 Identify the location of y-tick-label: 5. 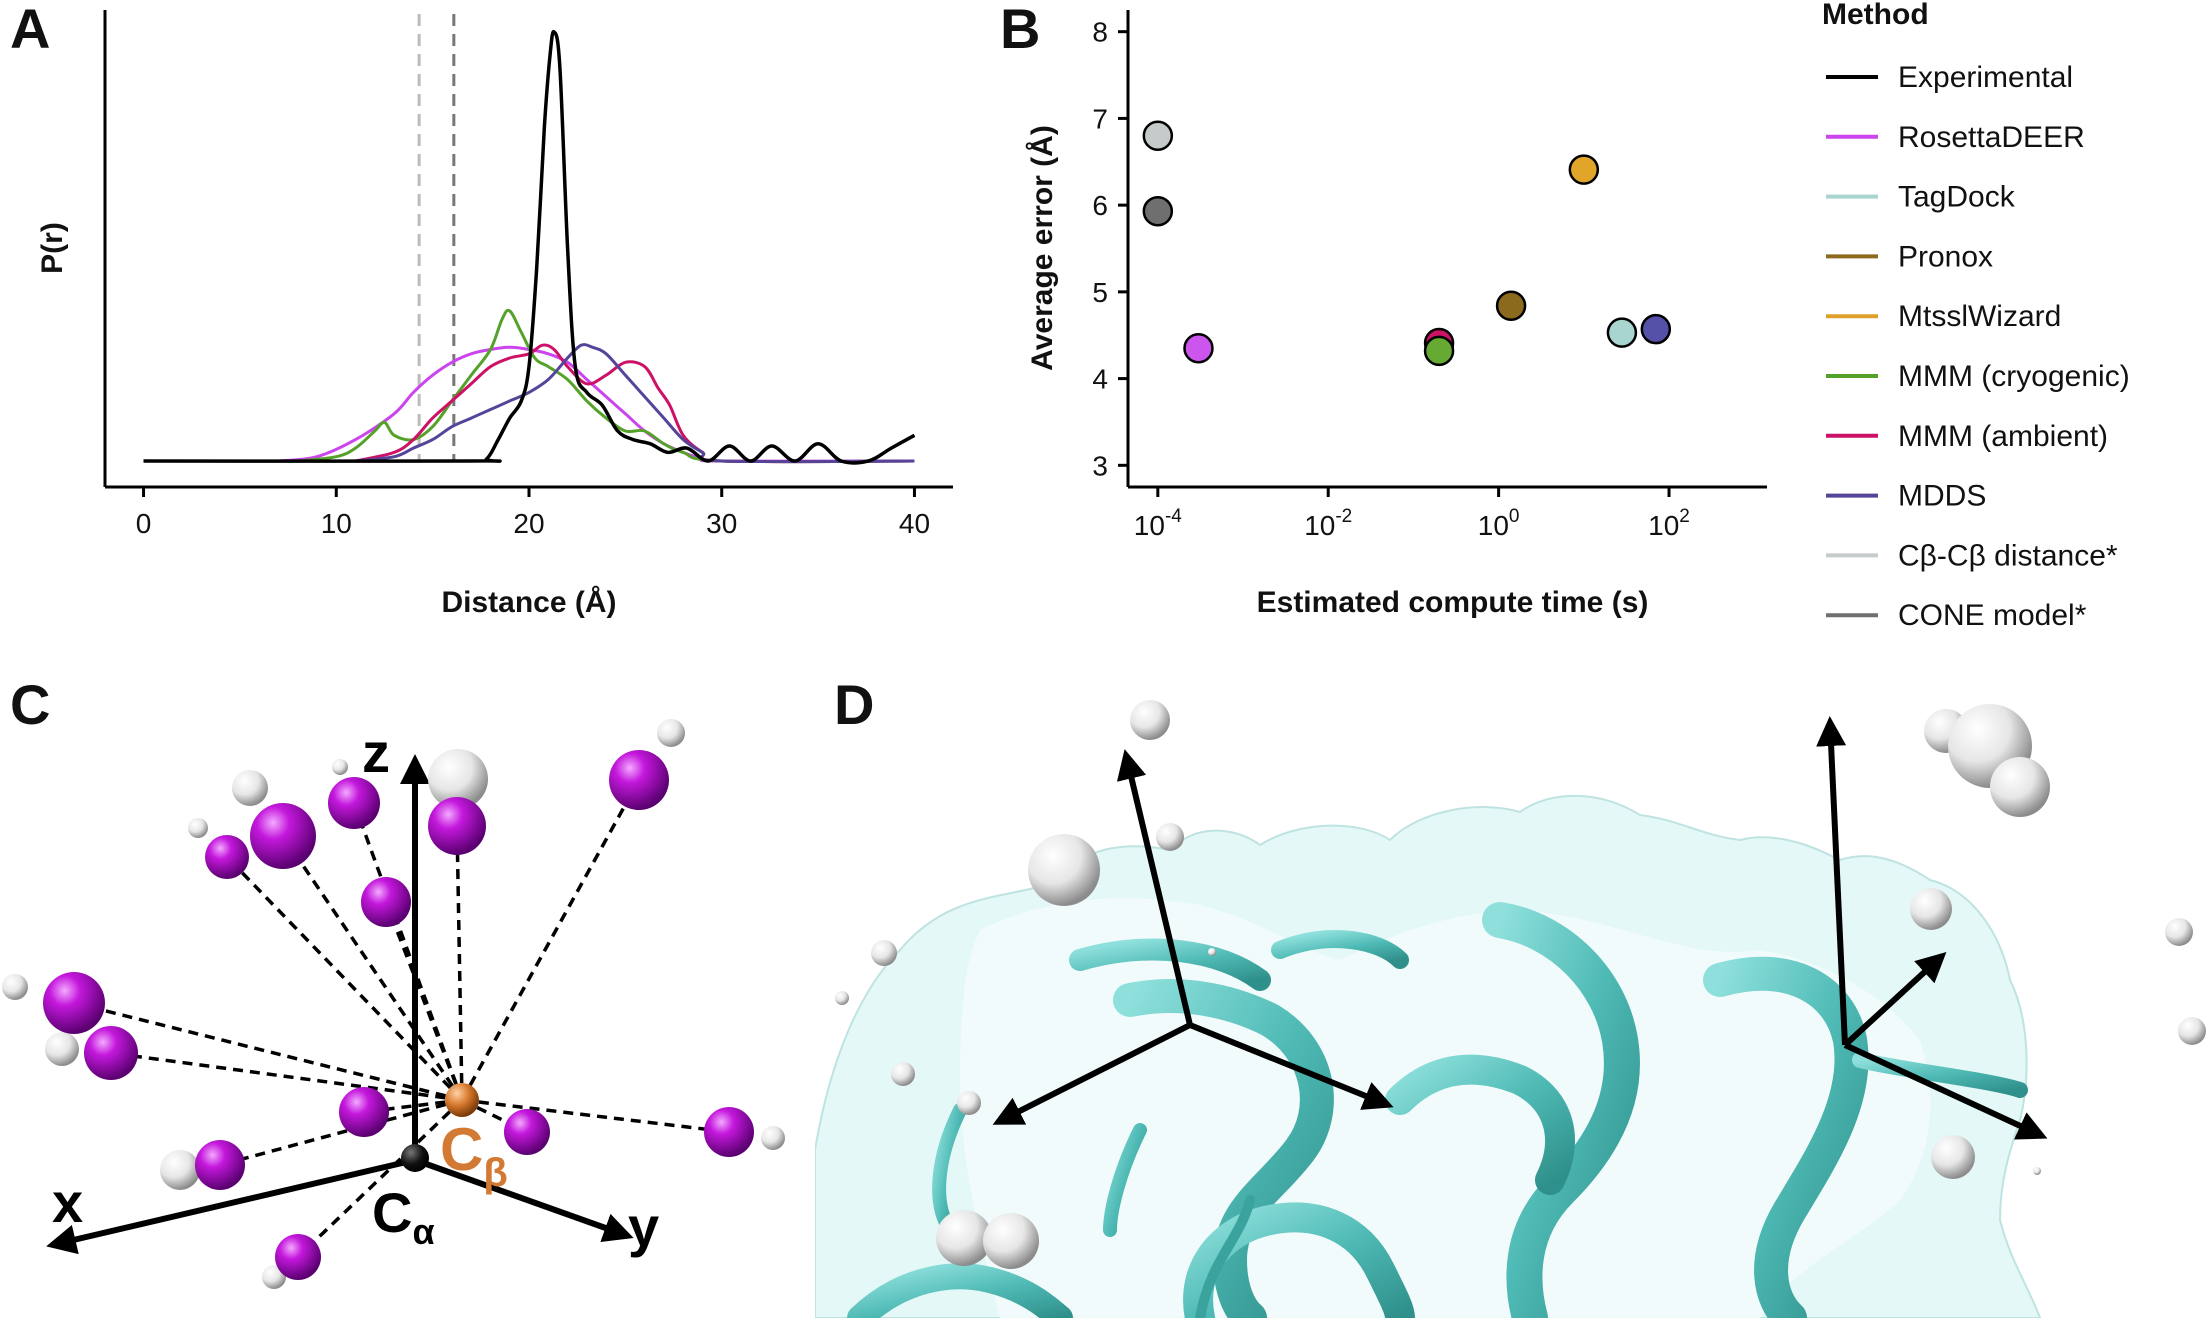
(1100, 292).